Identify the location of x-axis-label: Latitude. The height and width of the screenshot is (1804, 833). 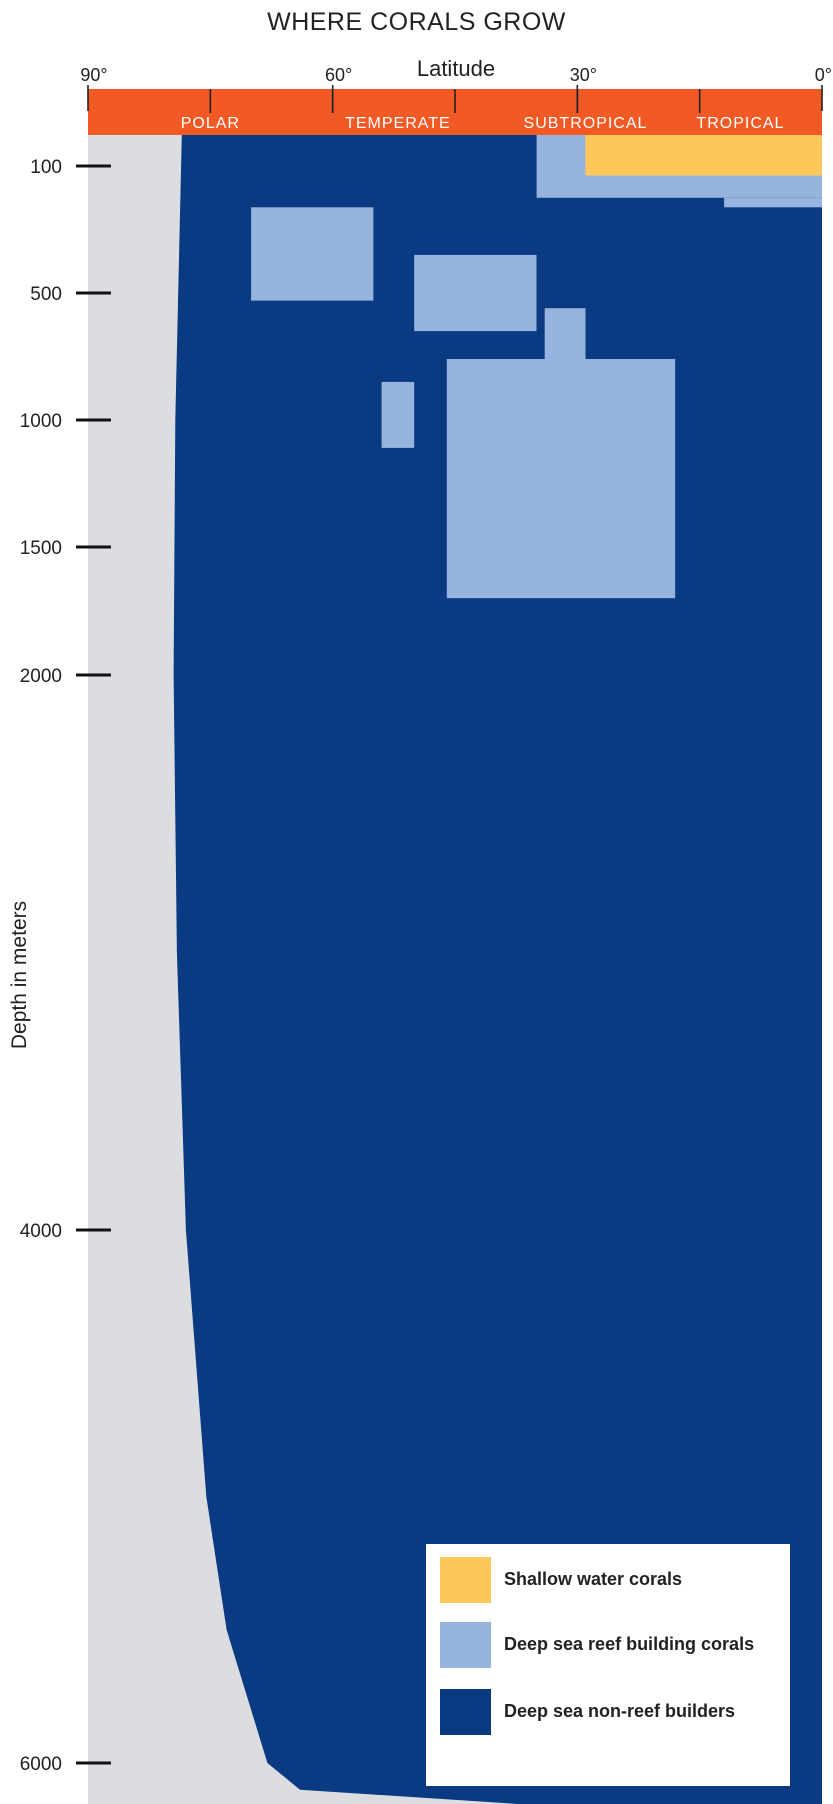
(456, 68).